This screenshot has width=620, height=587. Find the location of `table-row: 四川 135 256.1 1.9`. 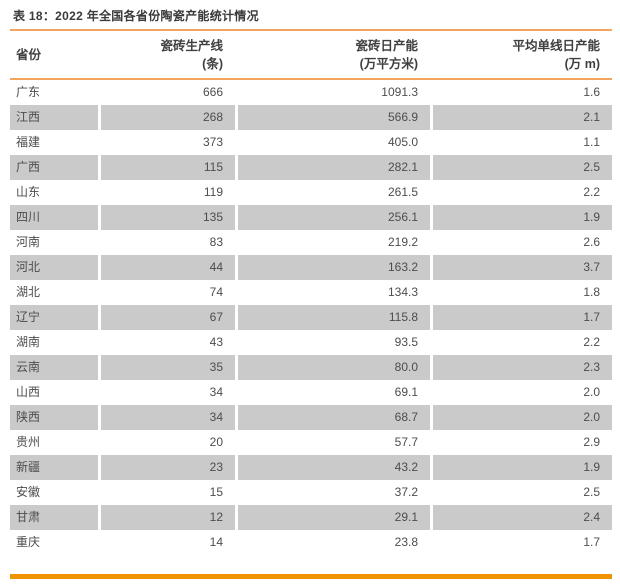

table-row: 四川 135 256.1 1.9 is located at coordinates (311, 217).